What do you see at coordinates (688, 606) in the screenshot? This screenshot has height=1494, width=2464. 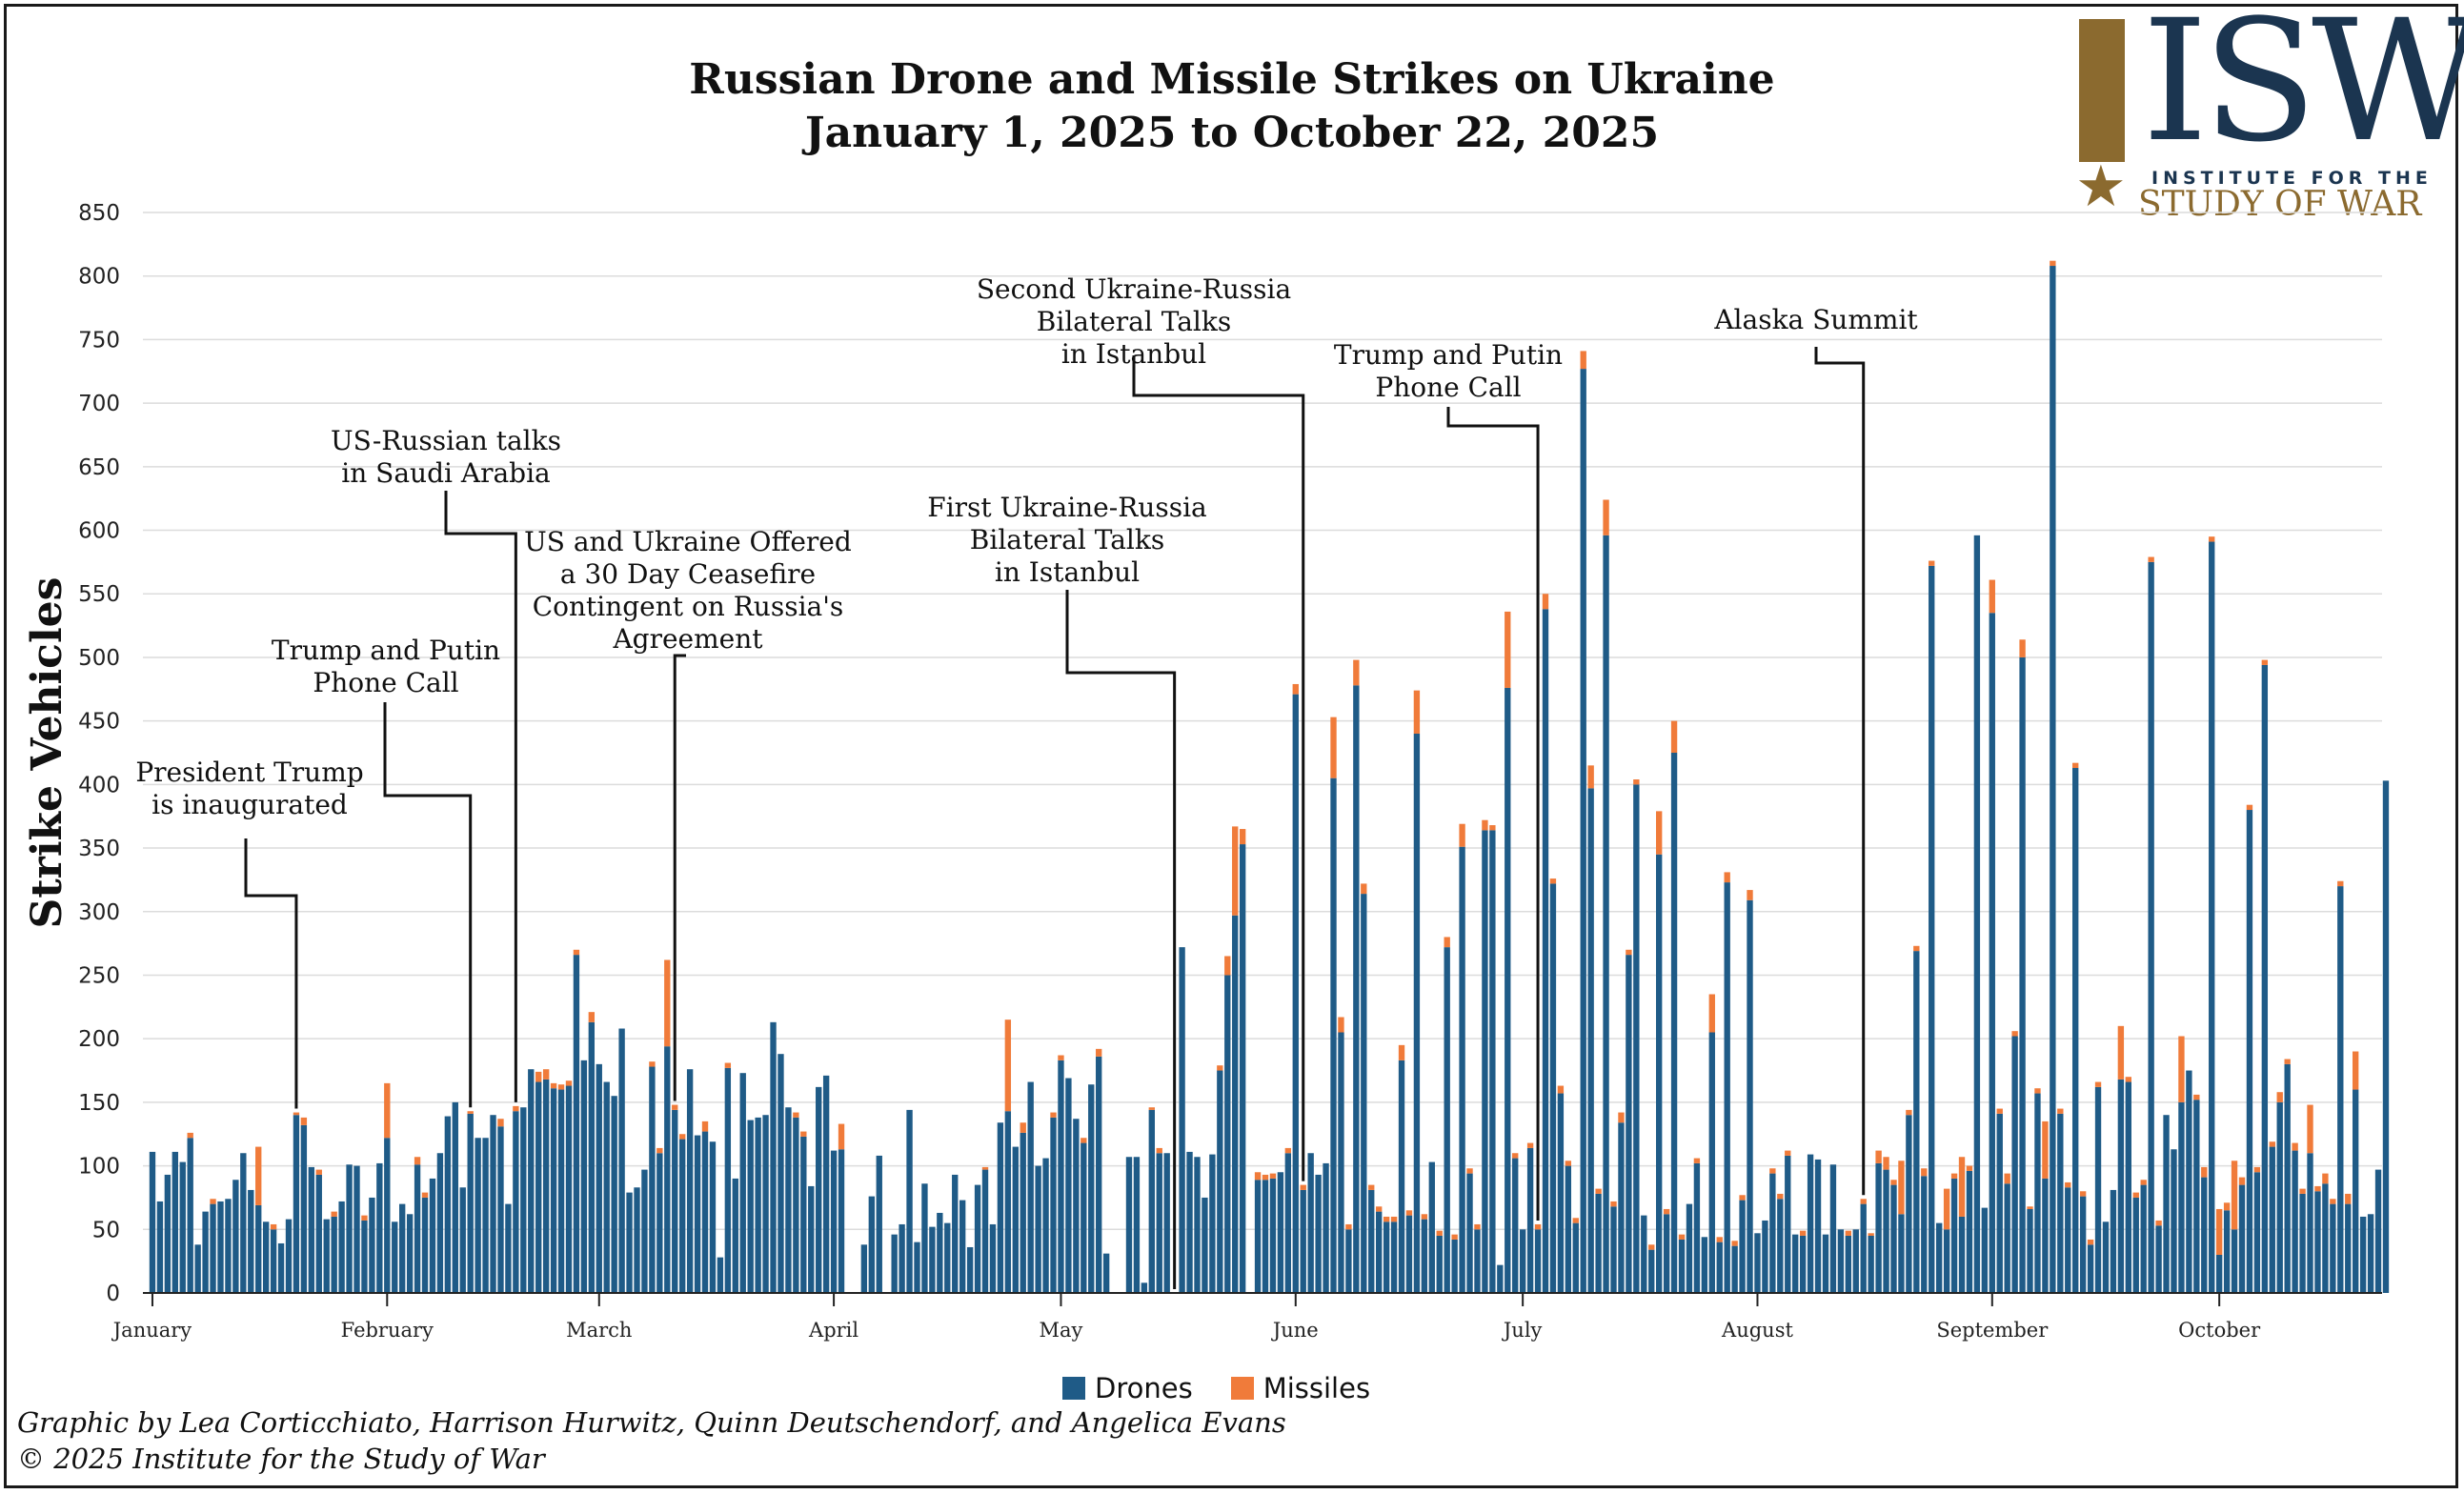 I see `annotation-label: Contingent on Russia's` at bounding box center [688, 606].